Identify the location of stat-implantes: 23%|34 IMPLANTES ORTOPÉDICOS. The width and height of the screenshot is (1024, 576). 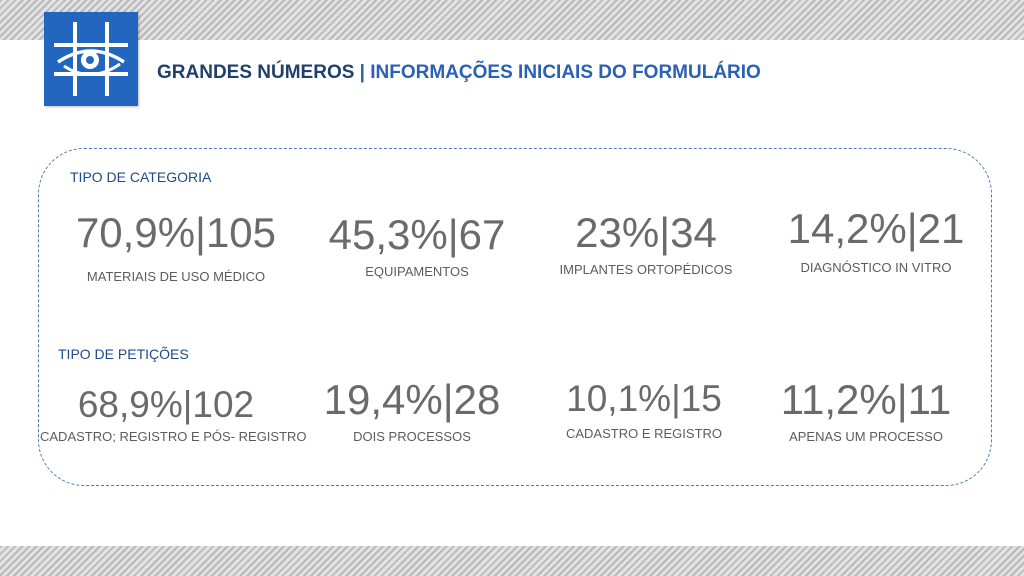
(646, 243).